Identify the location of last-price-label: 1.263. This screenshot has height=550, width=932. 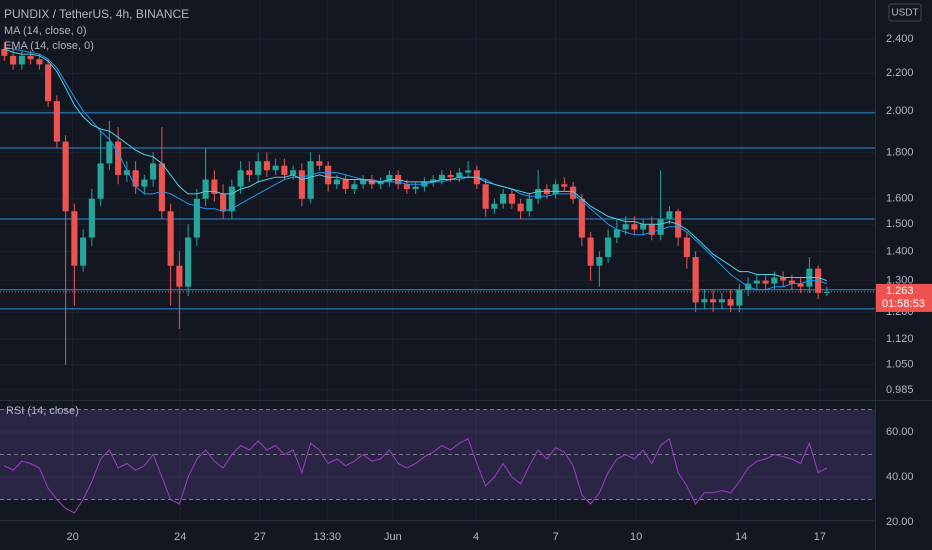
(900, 291).